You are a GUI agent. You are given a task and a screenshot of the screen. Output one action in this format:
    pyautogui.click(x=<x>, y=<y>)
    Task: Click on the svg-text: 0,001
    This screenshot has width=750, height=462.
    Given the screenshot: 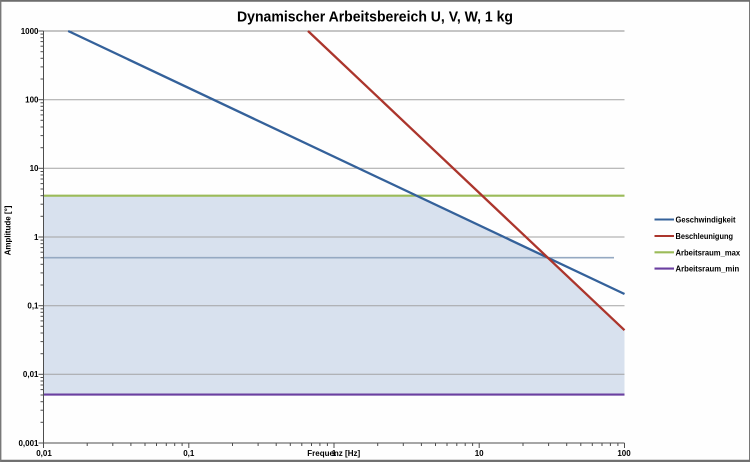 What is the action you would take?
    pyautogui.click(x=28, y=443)
    